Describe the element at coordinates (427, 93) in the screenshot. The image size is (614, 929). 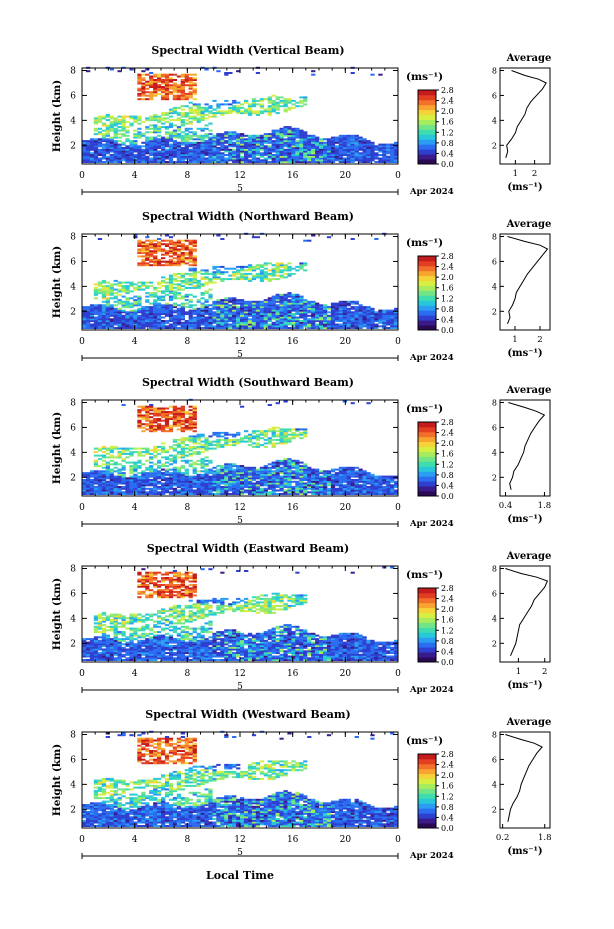
I see `colorbar-segment` at that location.